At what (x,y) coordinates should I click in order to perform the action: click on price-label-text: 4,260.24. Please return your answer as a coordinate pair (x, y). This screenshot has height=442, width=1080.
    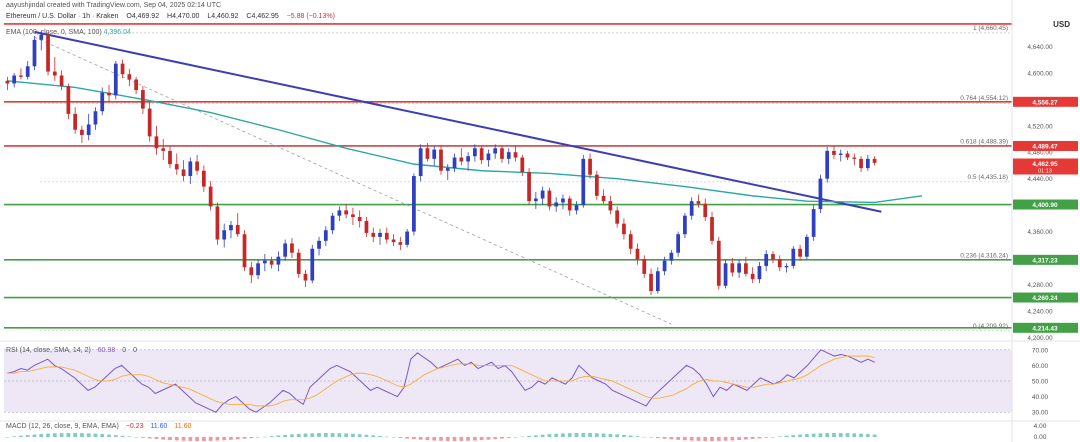
    Looking at the image, I should click on (1045, 298).